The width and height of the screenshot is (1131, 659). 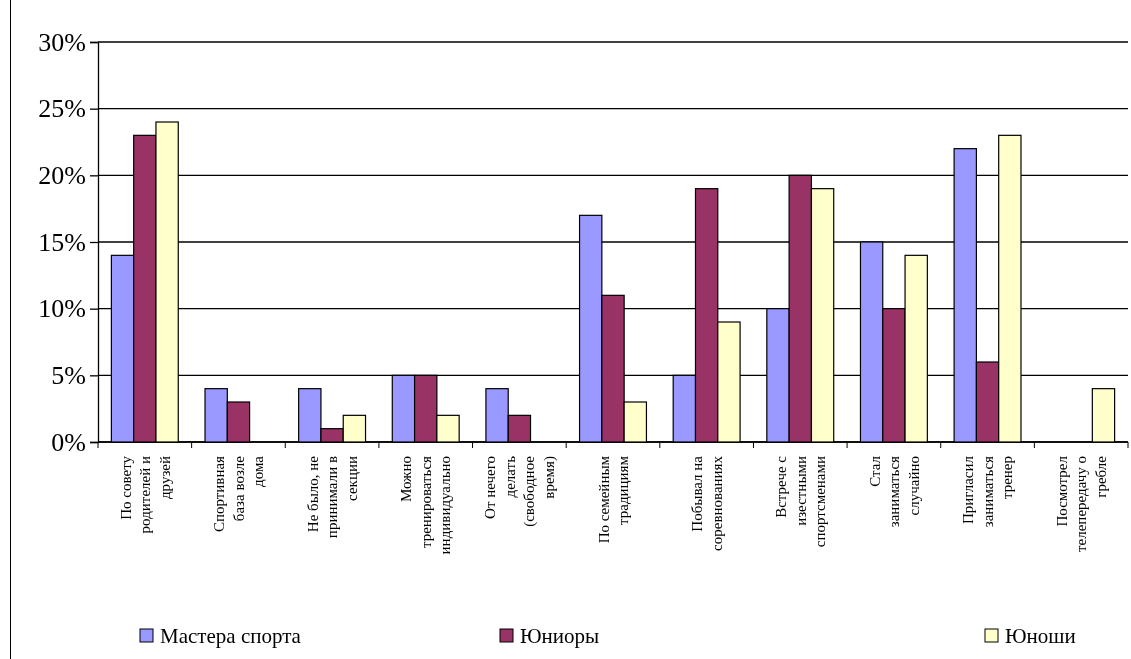 What do you see at coordinates (239, 494) in the screenshot?
I see `x-tick-label: Спортивная база возле дома` at bounding box center [239, 494].